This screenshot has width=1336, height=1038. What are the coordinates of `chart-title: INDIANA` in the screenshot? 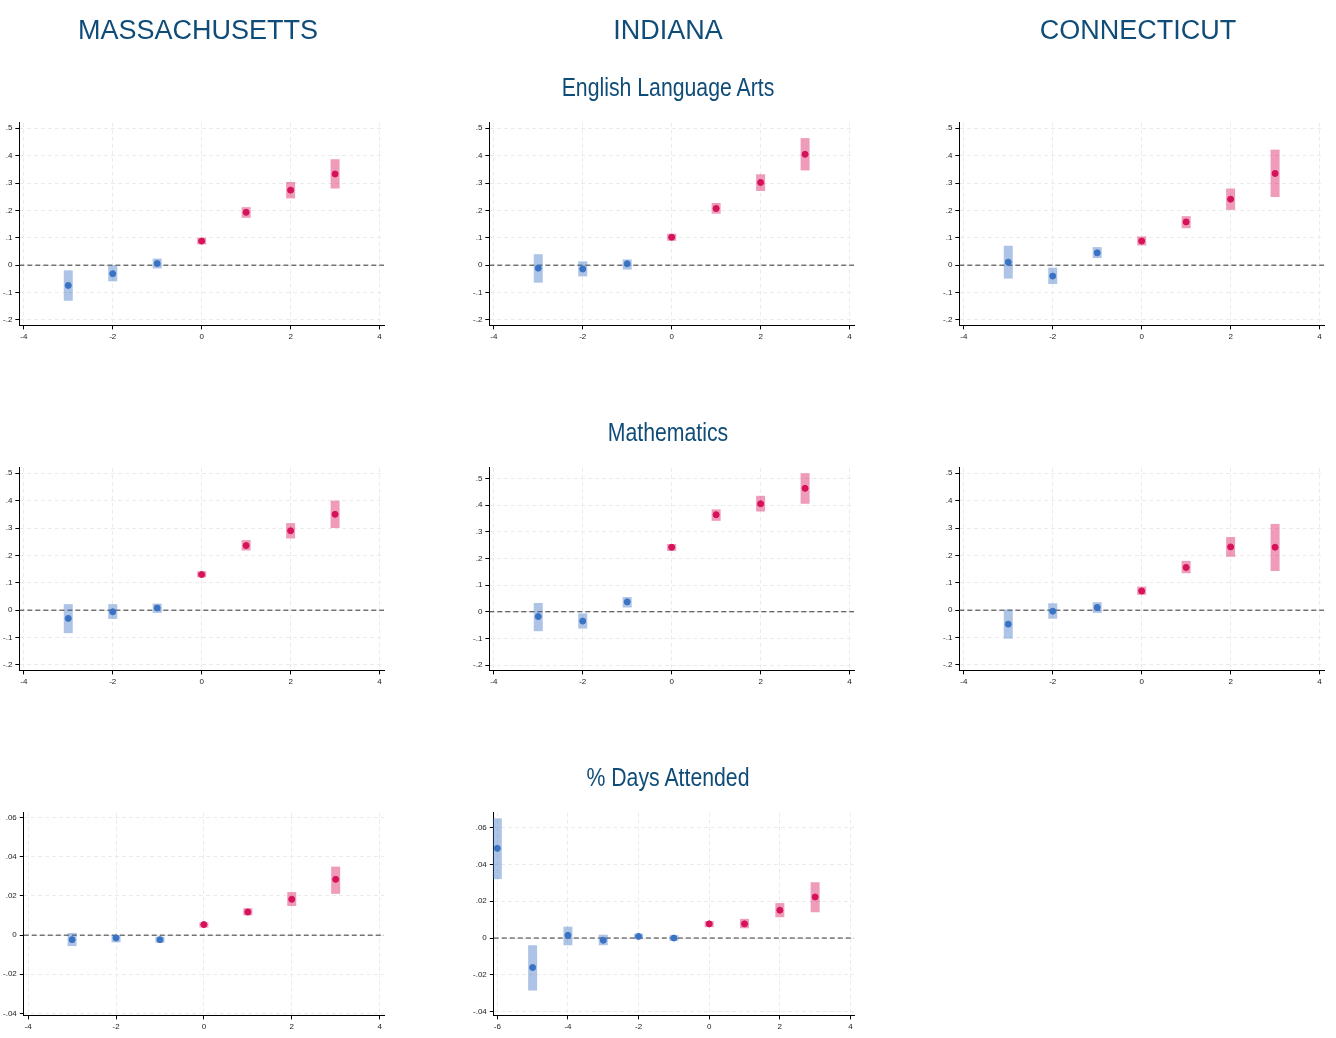 It's located at (668, 30).